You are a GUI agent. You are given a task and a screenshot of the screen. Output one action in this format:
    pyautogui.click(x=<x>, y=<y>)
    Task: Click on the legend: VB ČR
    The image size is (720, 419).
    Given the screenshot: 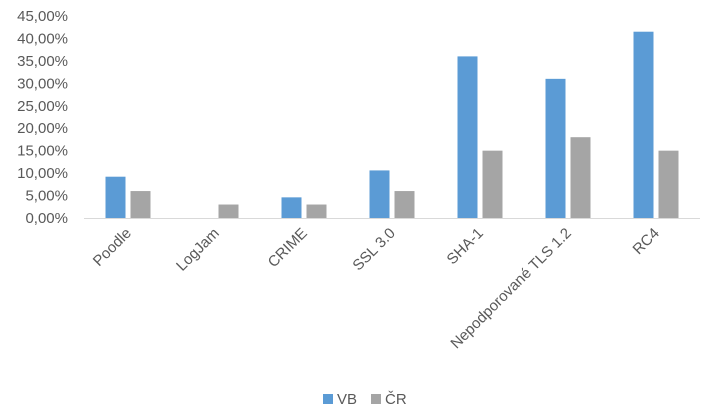 What is the action you would take?
    pyautogui.click(x=365, y=399)
    